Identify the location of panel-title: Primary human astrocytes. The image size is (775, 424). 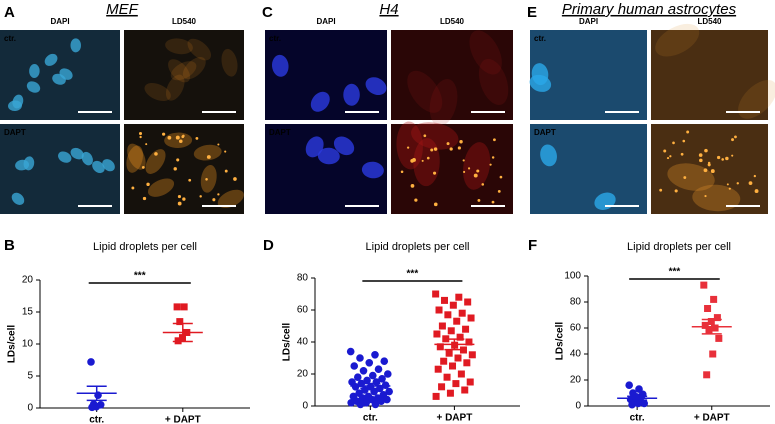
(649, 9).